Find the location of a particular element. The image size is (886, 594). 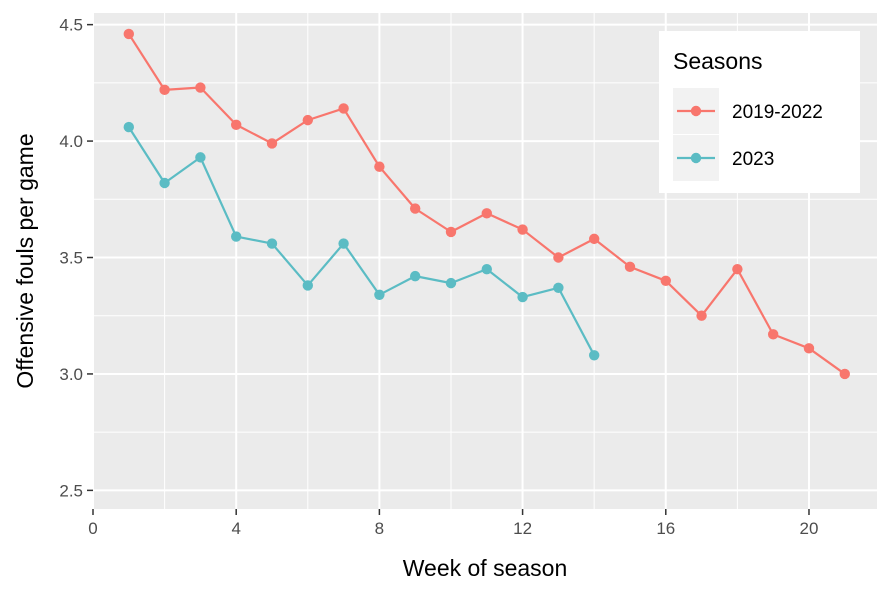

y-tick-label: 3.0 is located at coordinates (71, 374).